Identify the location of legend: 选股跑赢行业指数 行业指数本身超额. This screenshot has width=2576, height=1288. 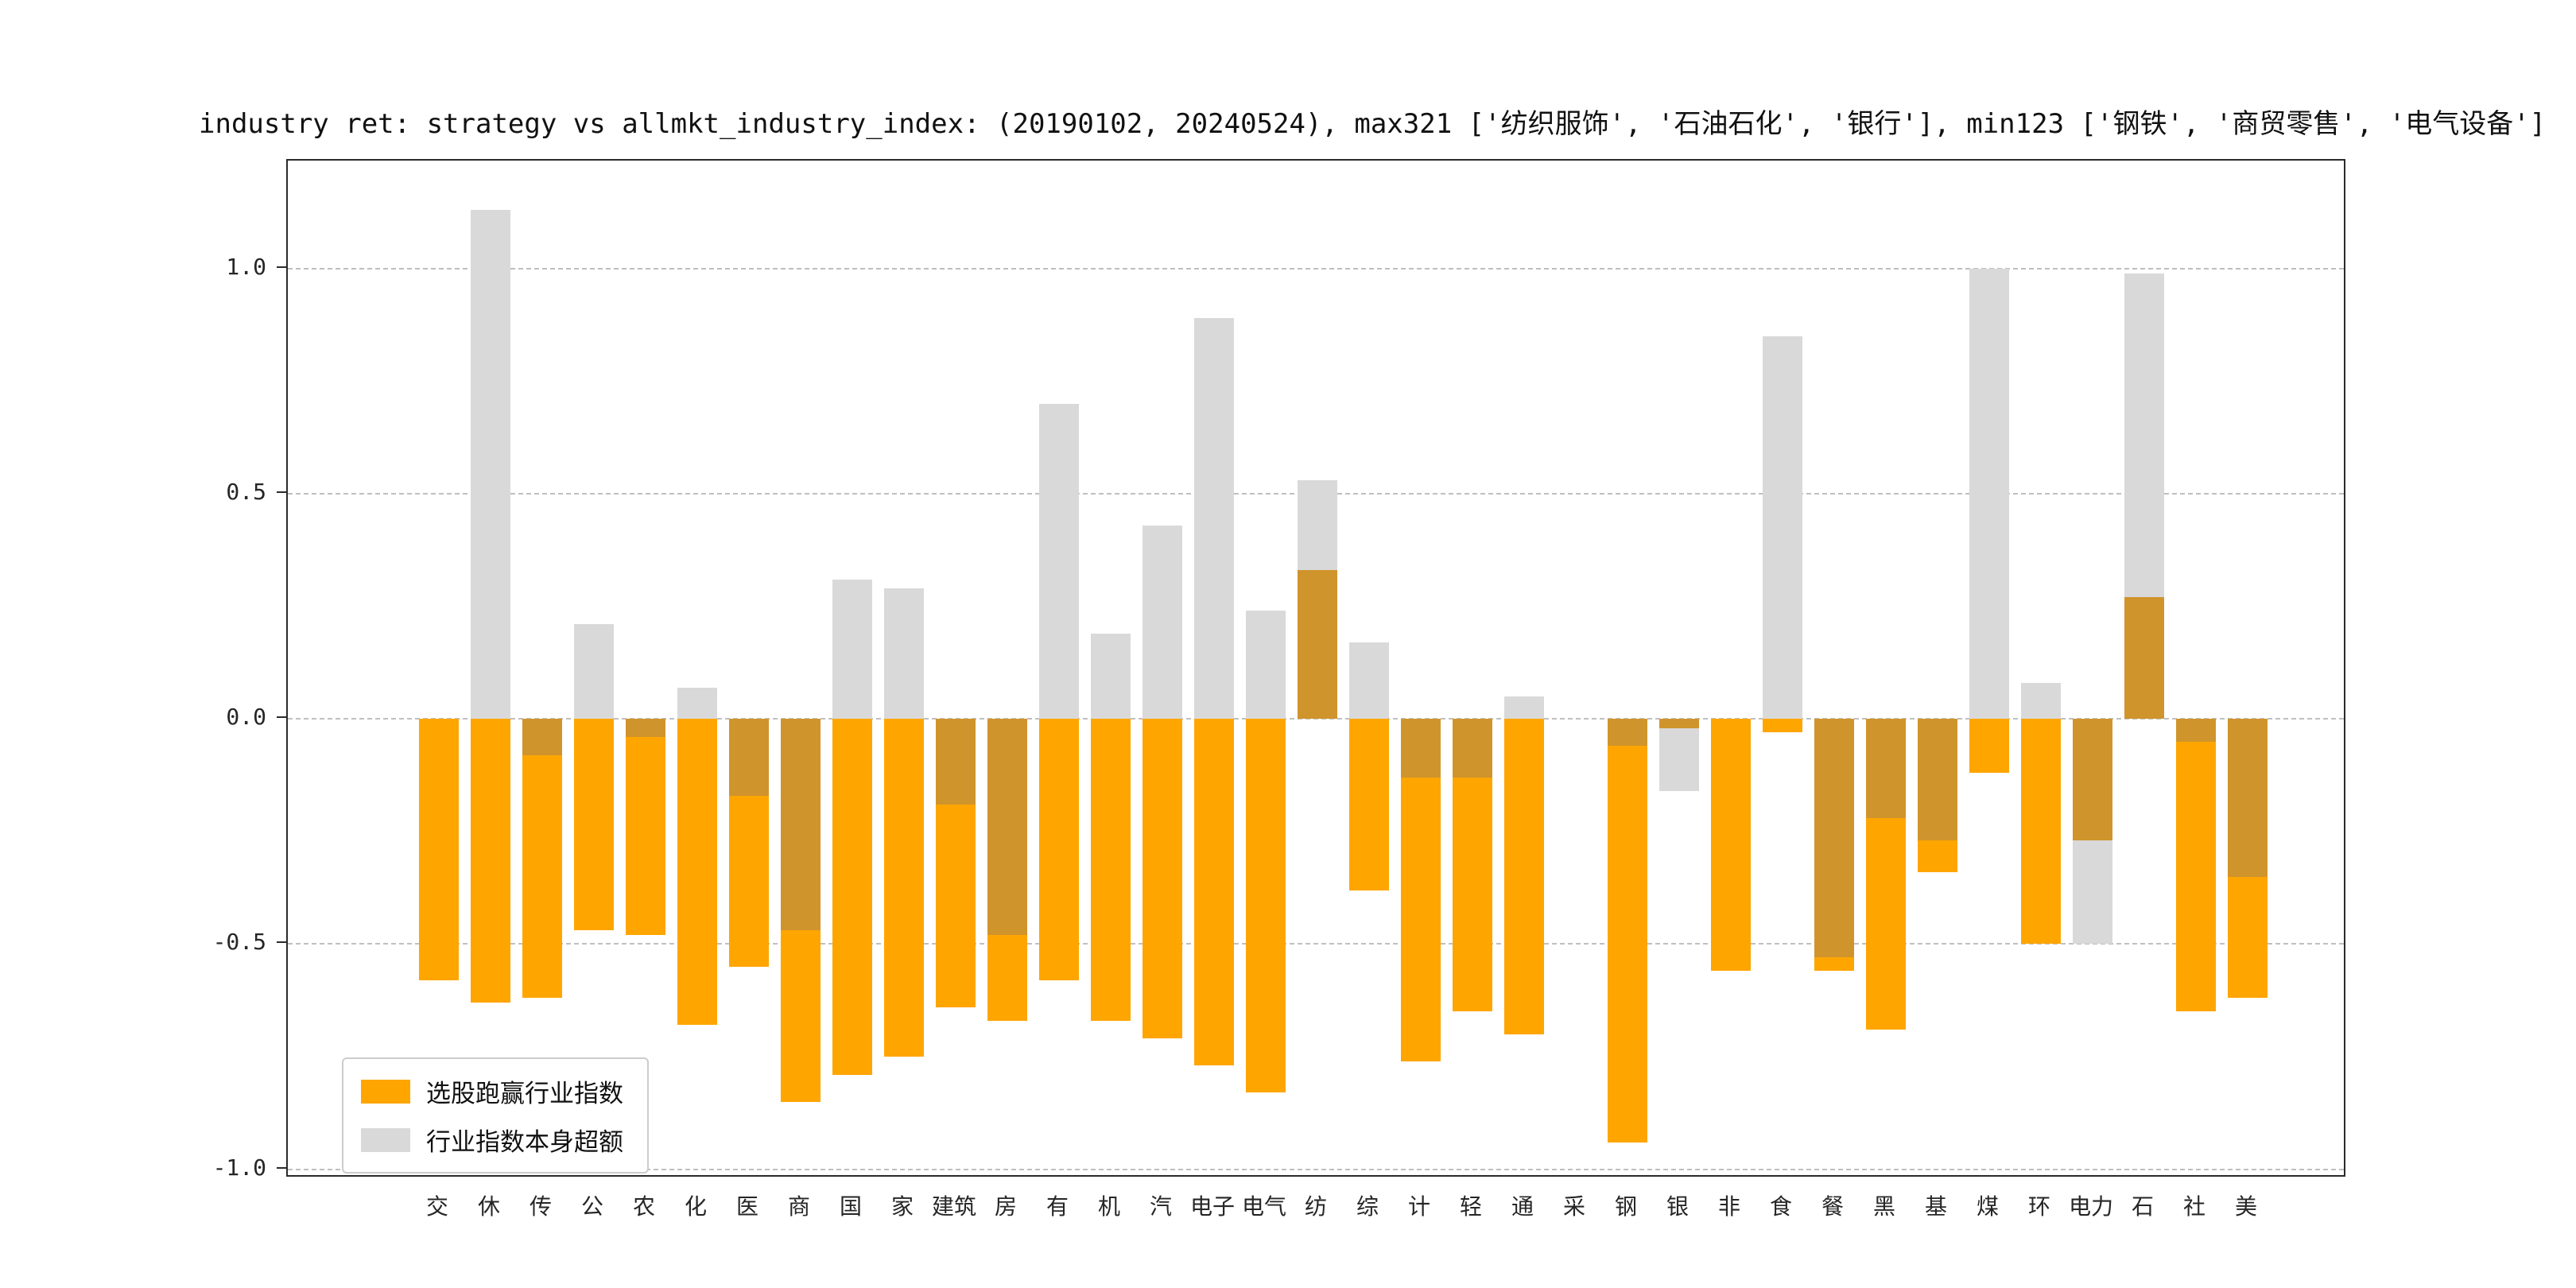
(496, 1116).